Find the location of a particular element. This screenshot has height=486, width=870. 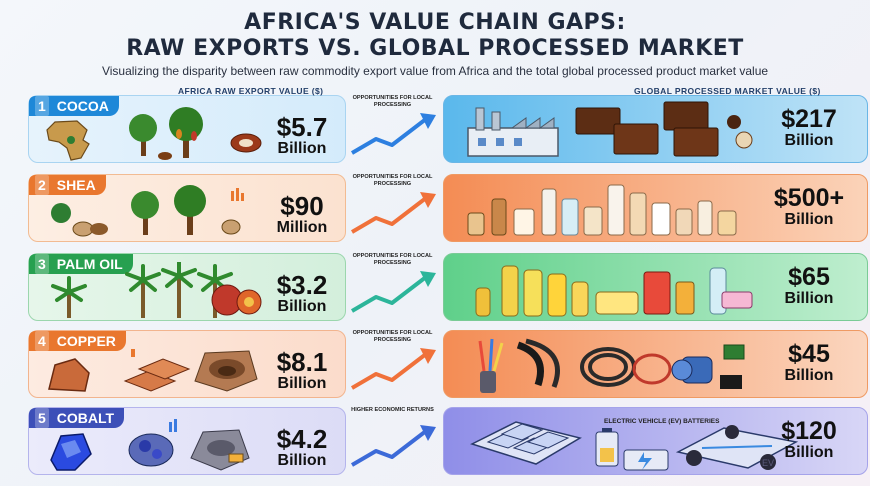

raw-panel-copper: 4 COPPER $8.1 Billion is located at coordinates (187, 364).